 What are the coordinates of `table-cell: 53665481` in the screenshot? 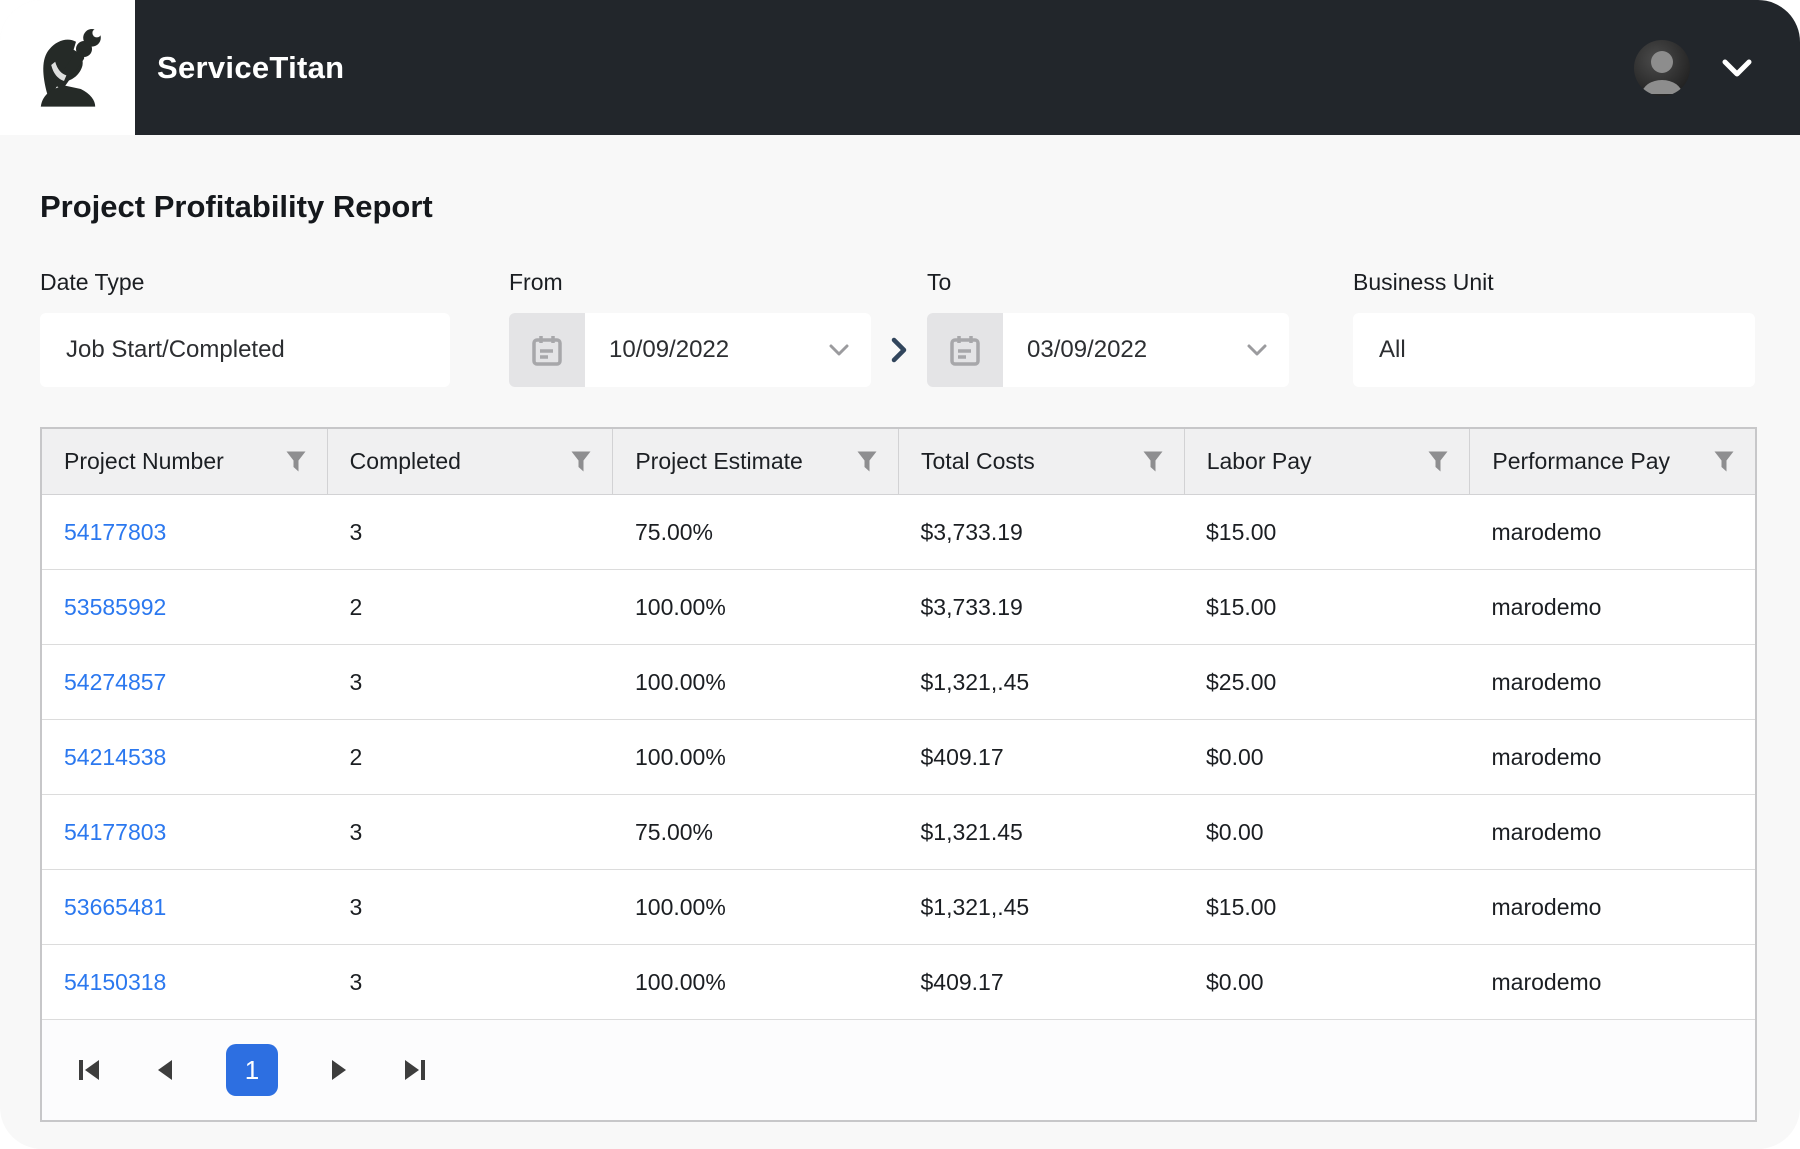 It's located at (185, 907).